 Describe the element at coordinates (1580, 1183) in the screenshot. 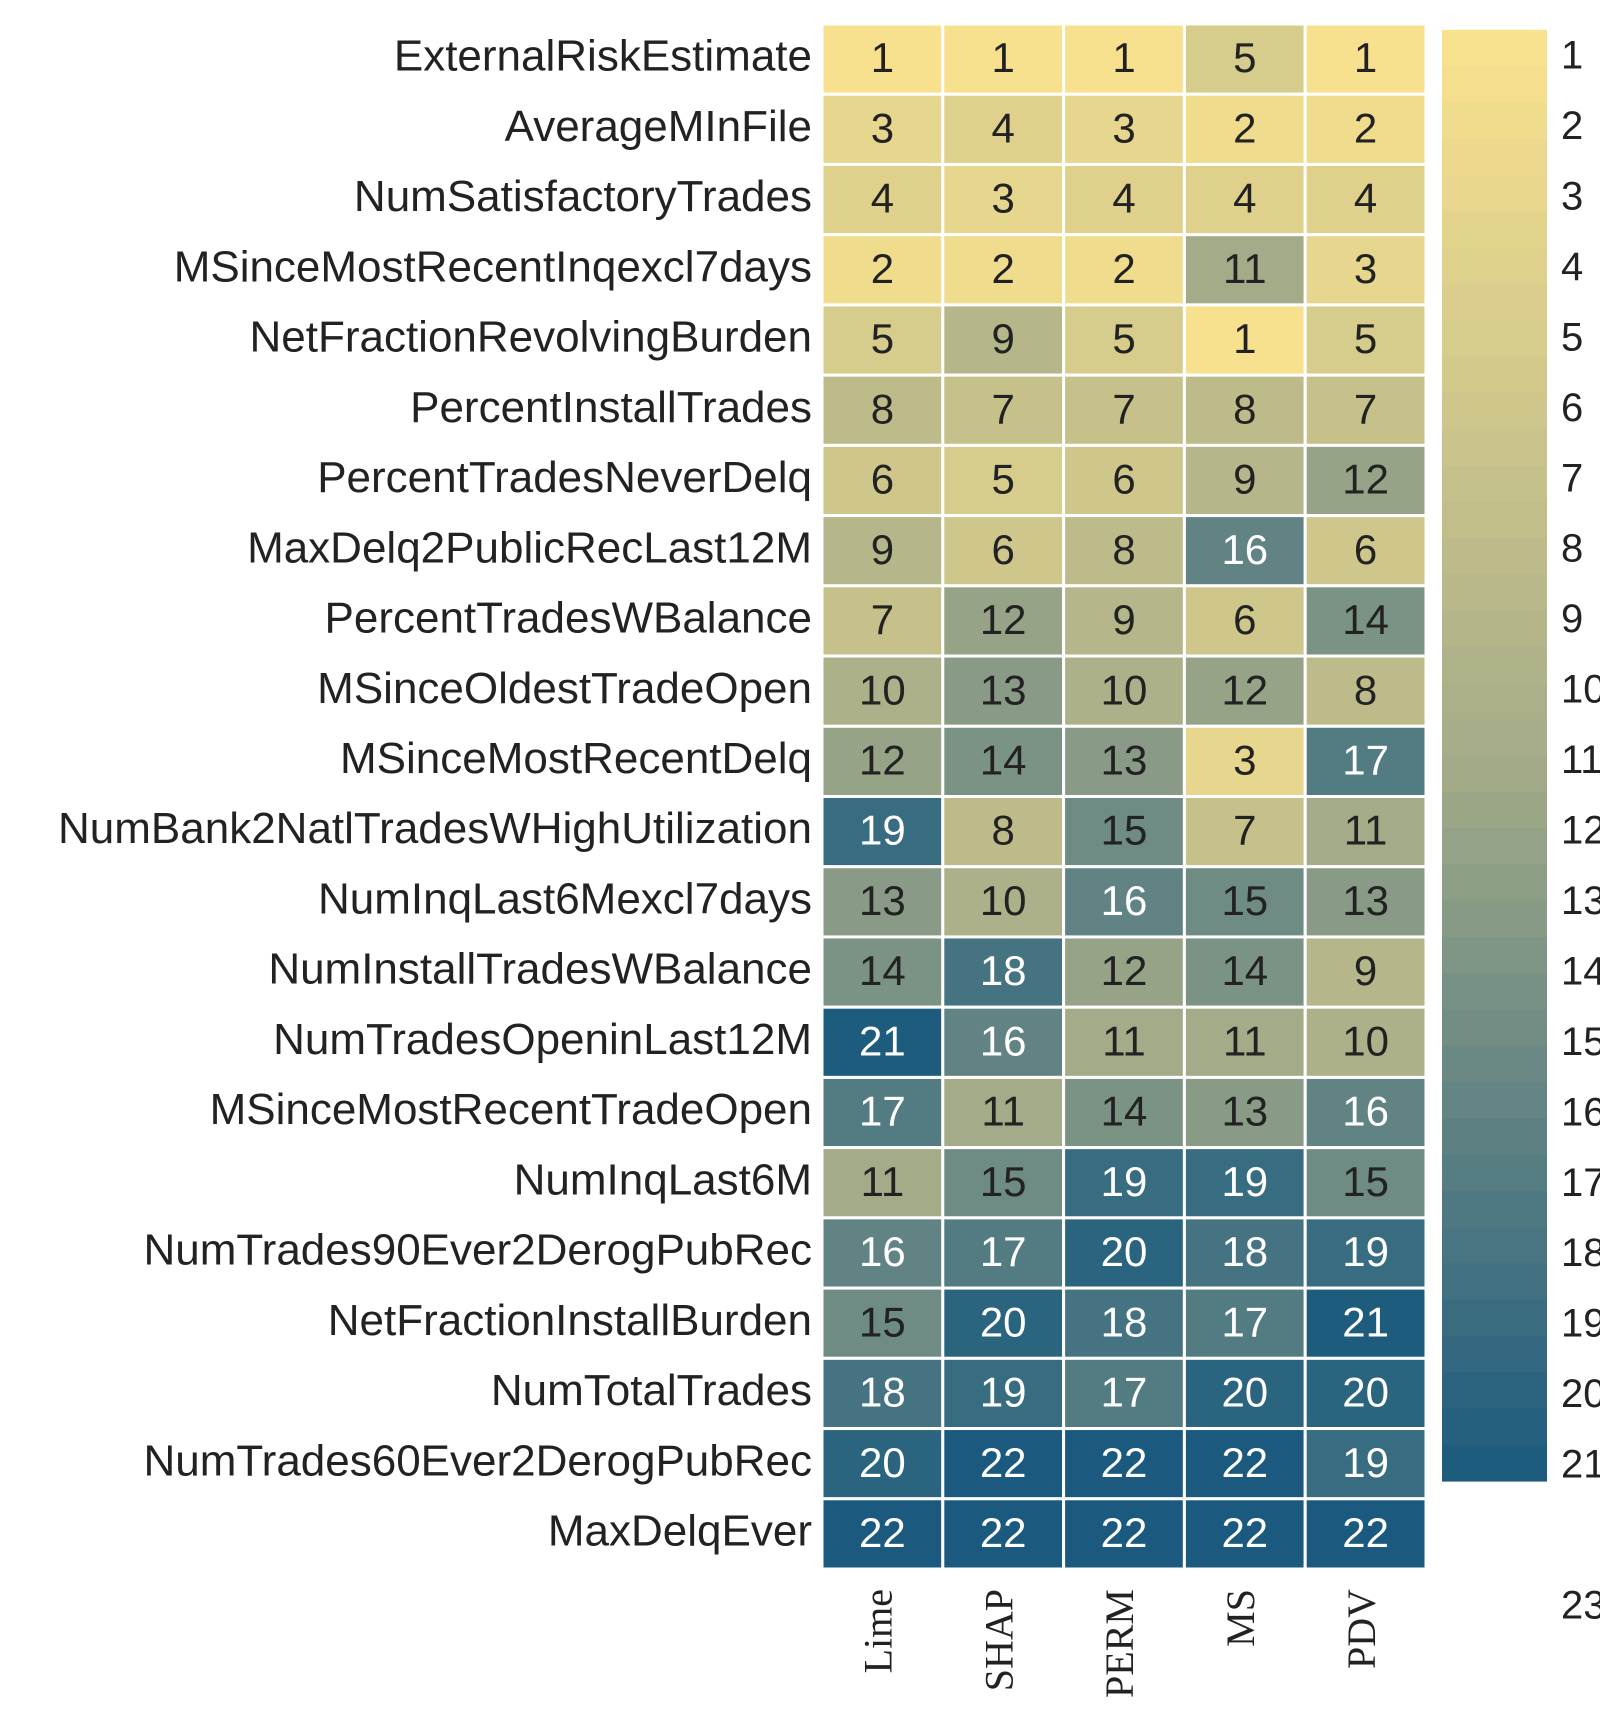

I see `colorbar-tick-label: 17` at that location.